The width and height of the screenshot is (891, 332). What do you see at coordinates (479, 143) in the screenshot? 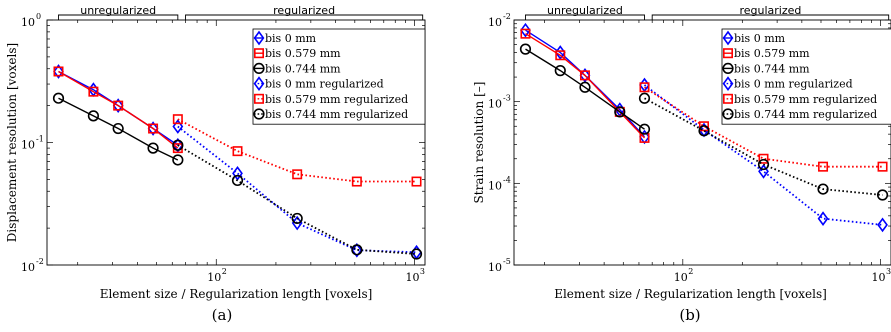
I see `y-axis-label: Strain resolution [–]` at bounding box center [479, 143].